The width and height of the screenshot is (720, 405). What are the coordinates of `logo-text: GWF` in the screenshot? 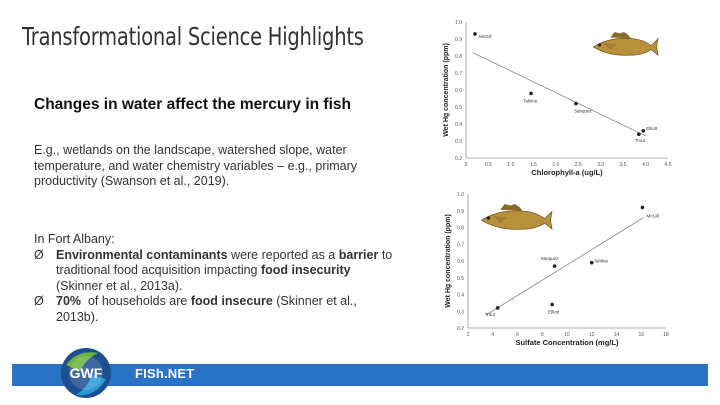 It's located at (86, 373).